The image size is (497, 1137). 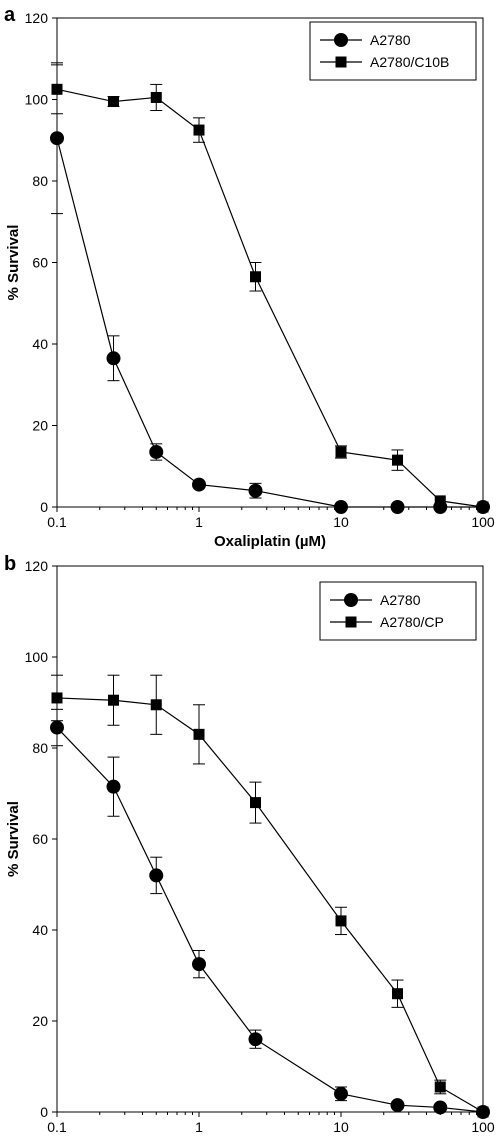 I want to click on legend-item: A2780/C10B, so click(x=384, y=62).